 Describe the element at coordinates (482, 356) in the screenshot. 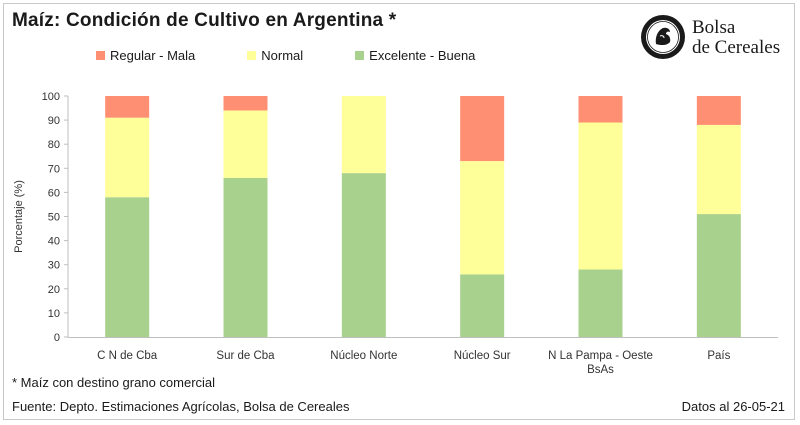

I see `x-category-label: Núcleo Sur` at that location.